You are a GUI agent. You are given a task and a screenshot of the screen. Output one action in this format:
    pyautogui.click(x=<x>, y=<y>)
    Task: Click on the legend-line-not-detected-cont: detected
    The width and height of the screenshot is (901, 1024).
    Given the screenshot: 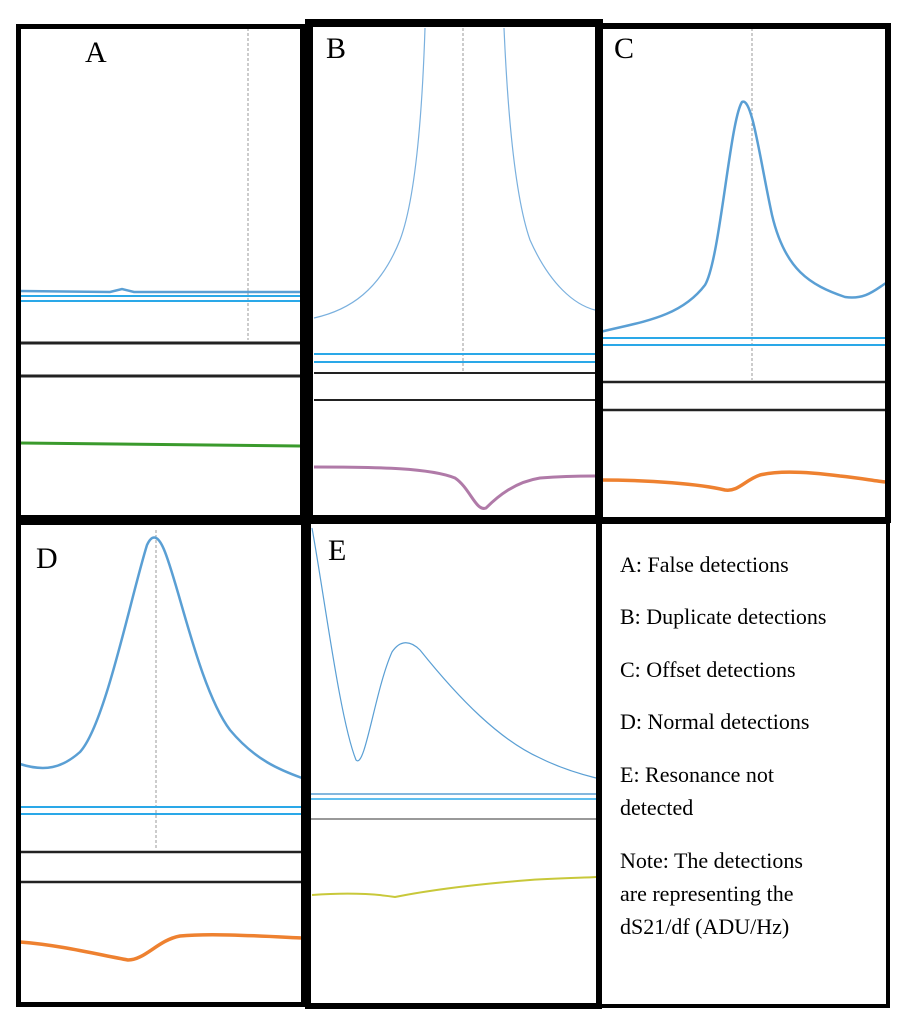 What is the action you would take?
    pyautogui.click(x=656, y=807)
    